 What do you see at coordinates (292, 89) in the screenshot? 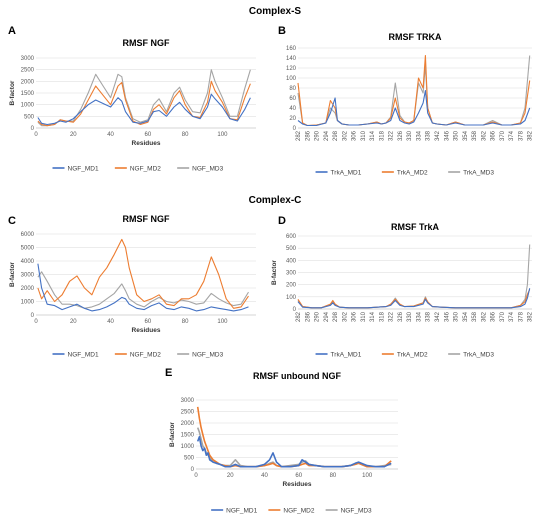
I see `y-tick-label: 80` at bounding box center [292, 89].